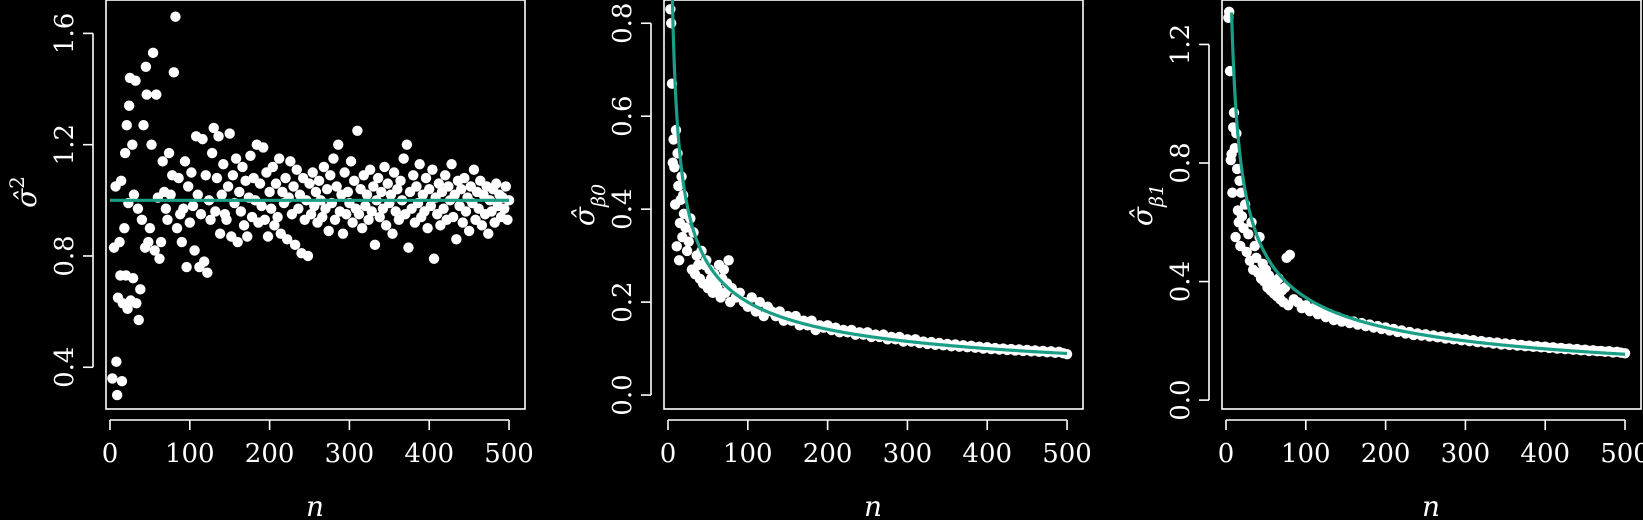  What do you see at coordinates (1181, 162) in the screenshot?
I see `y-tick-label: 0.8` at bounding box center [1181, 162].